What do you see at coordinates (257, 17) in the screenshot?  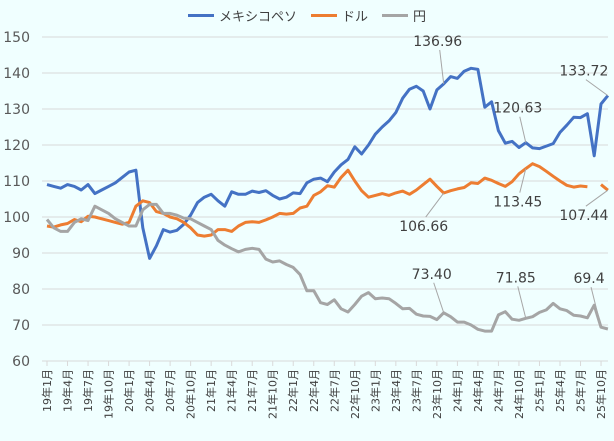 I see `legend-label-peso: メキシコペソ` at bounding box center [257, 17].